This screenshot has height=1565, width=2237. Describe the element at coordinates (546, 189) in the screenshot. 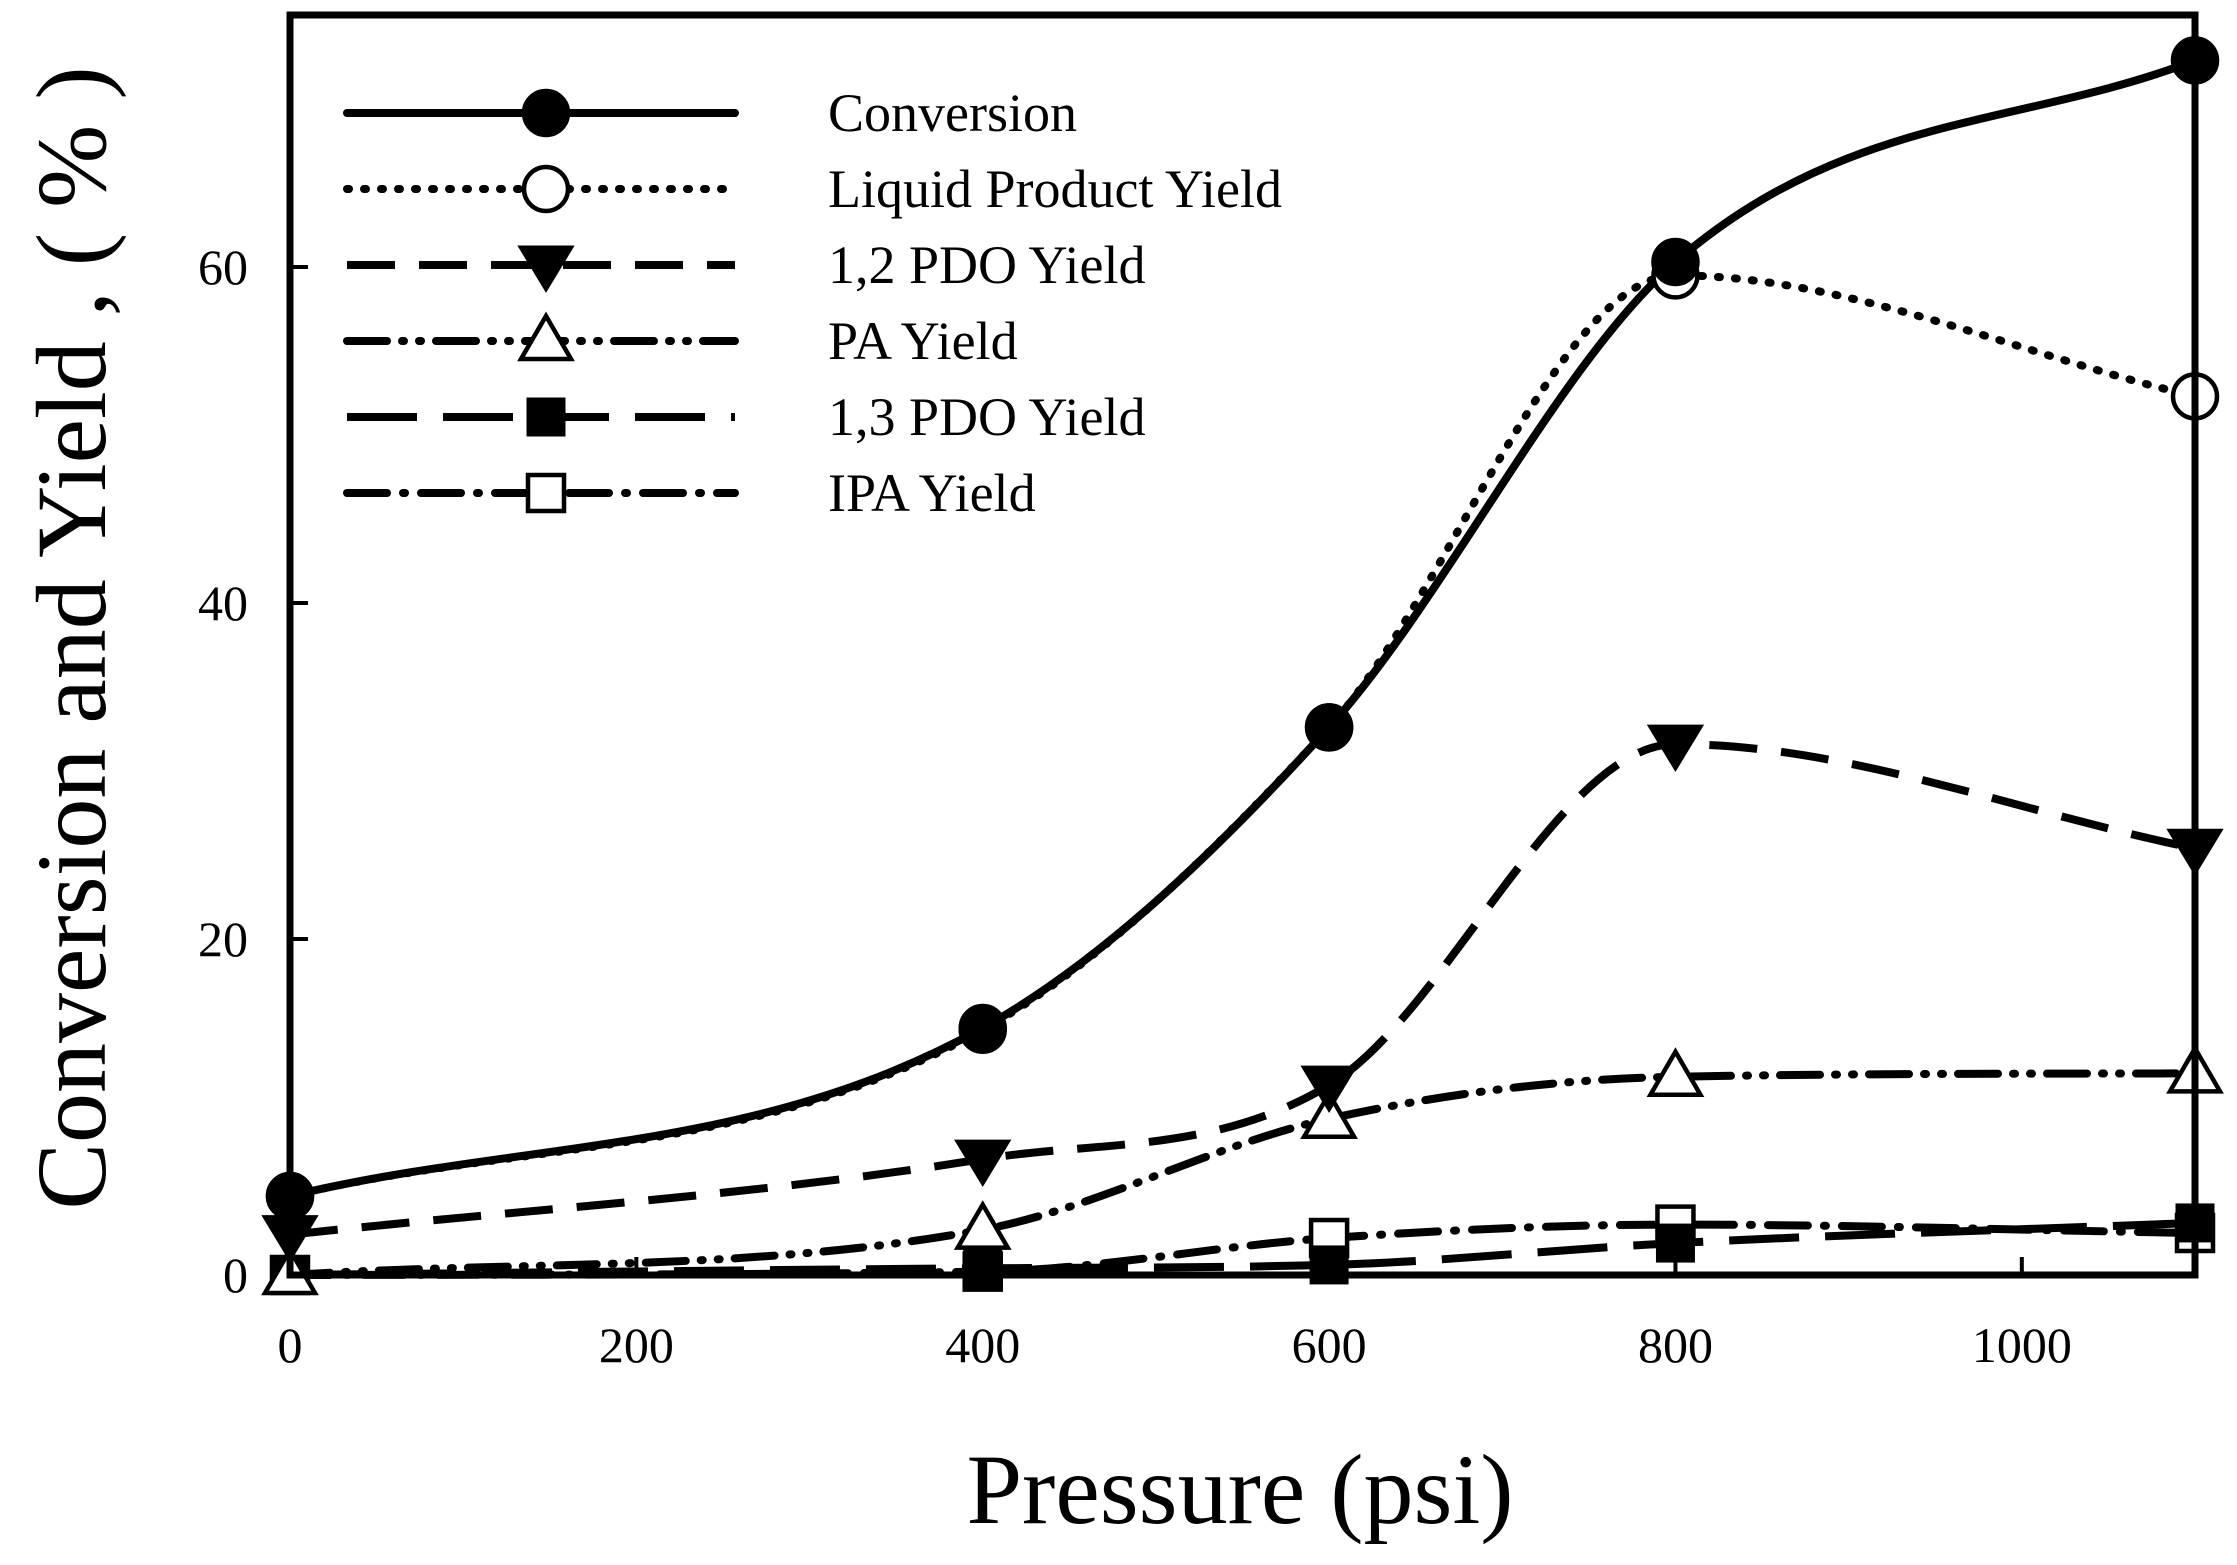

I see `legend-marker-liquid-product-yield` at that location.